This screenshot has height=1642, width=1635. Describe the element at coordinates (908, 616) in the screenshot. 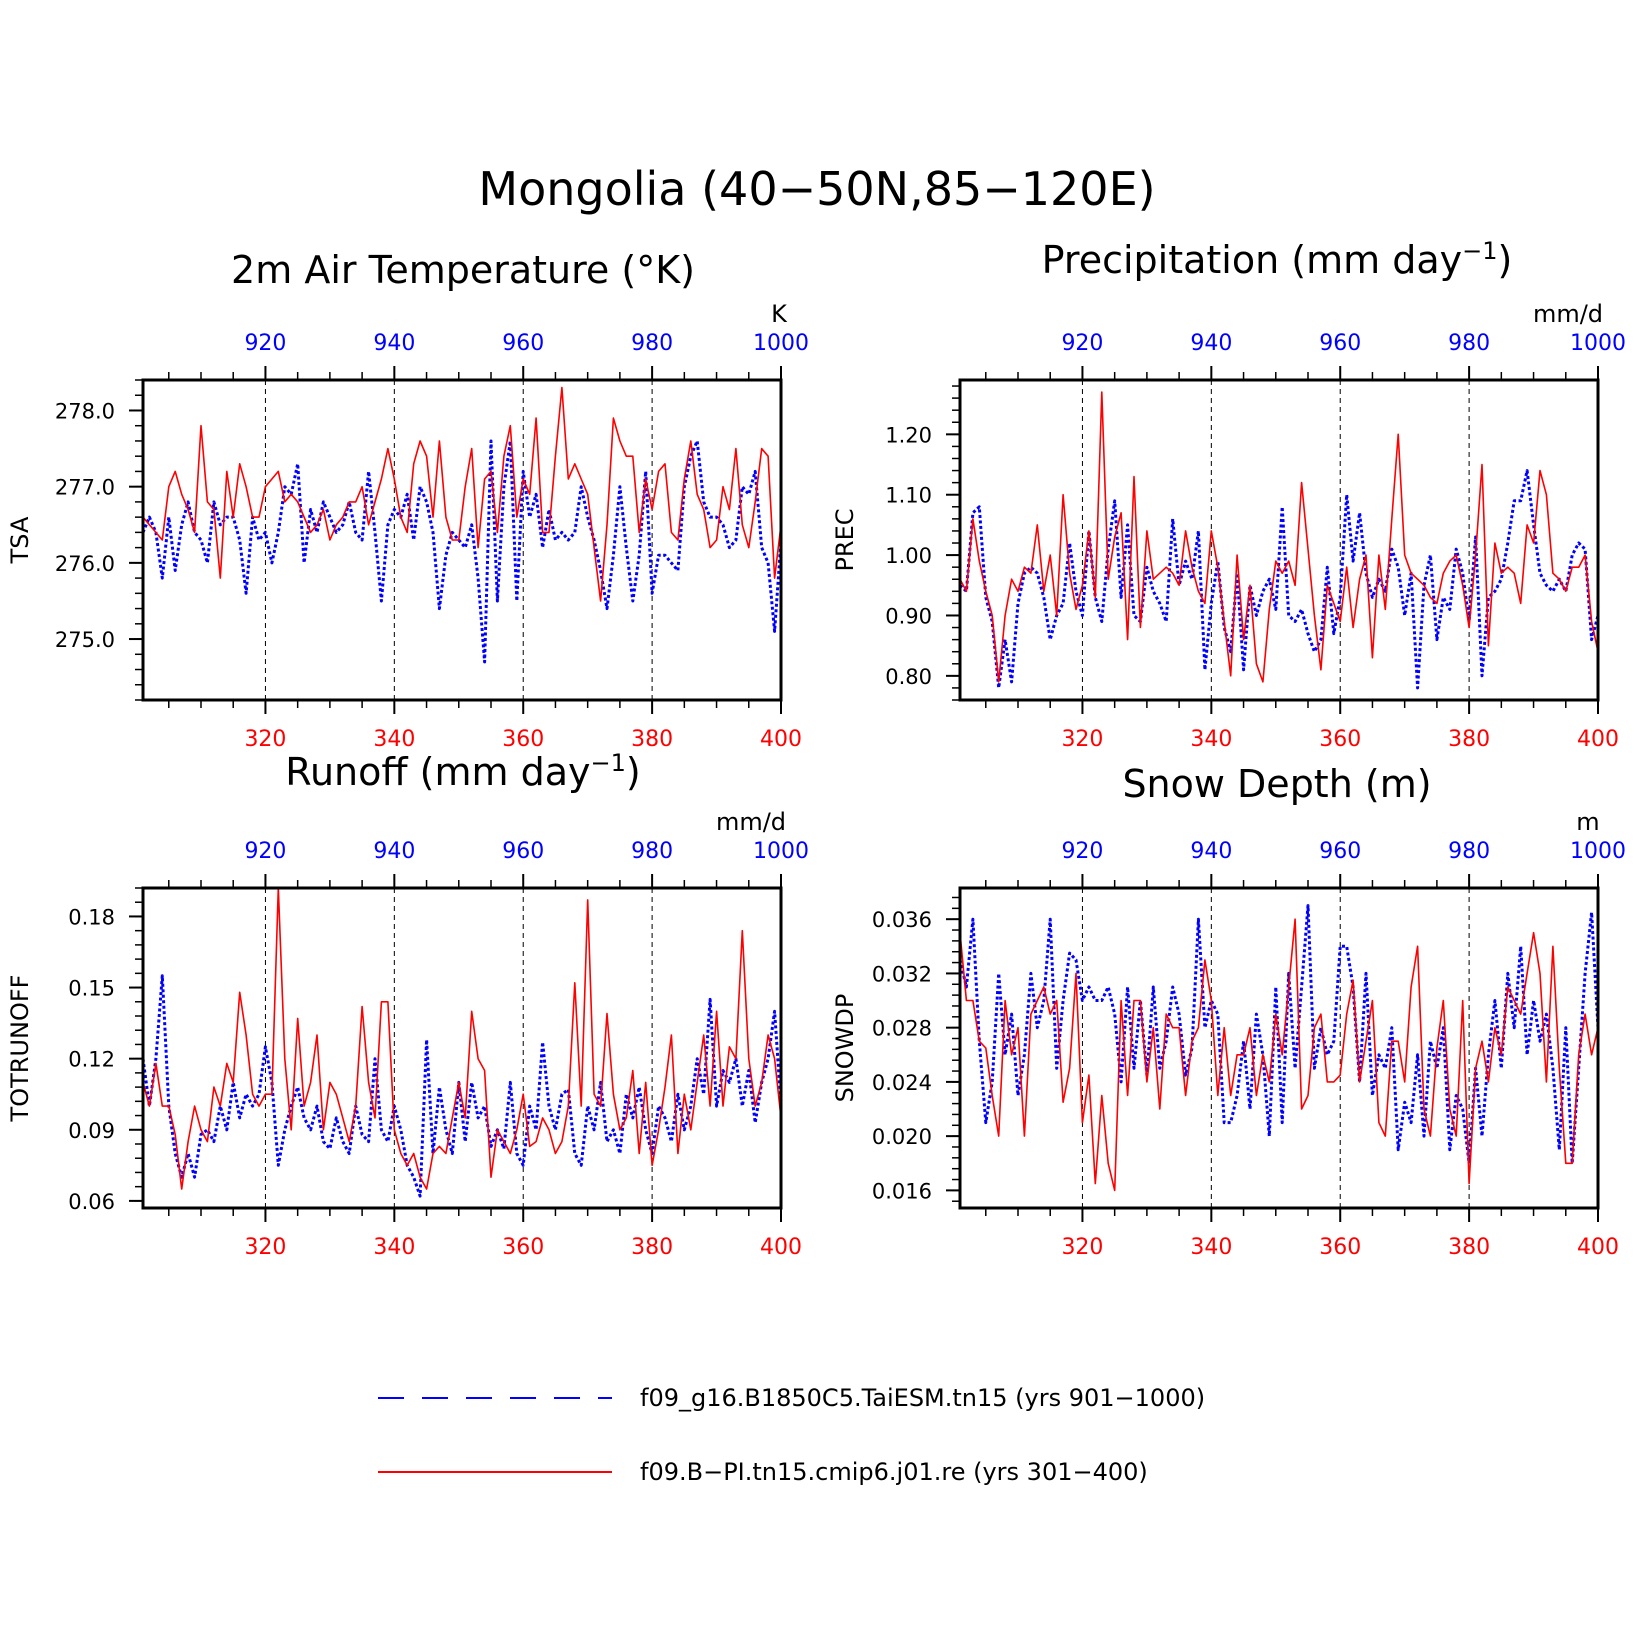

I see `y-tick-label: 0.90` at that location.